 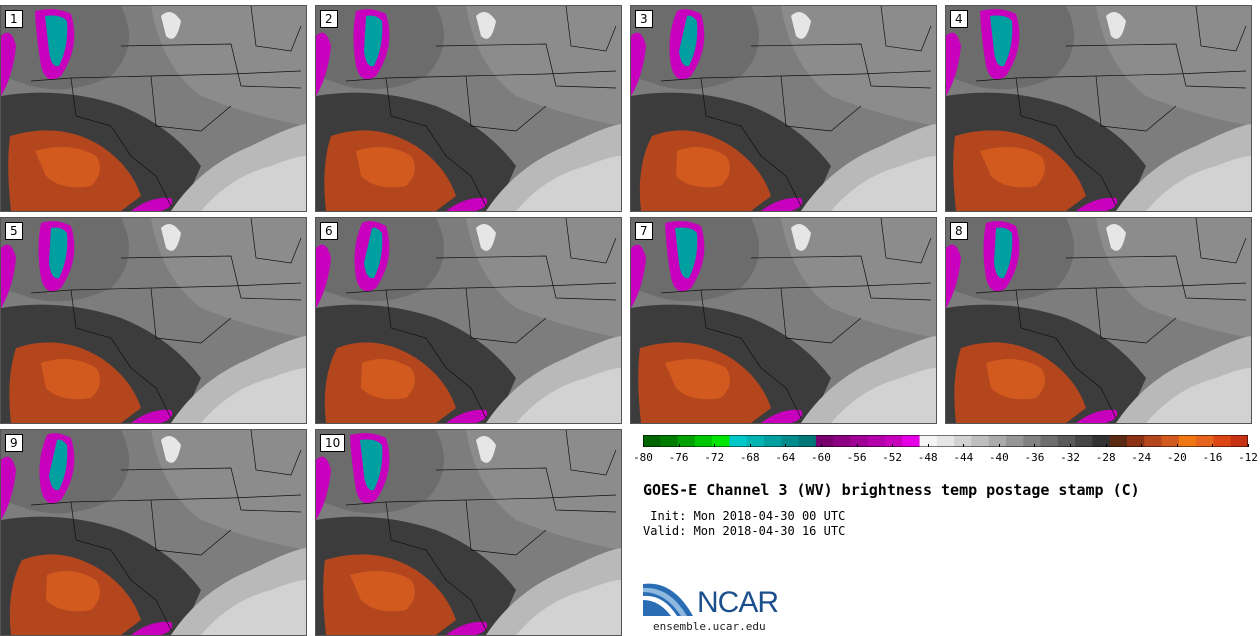 I want to click on colorbar-tick-label: -56, so click(x=856, y=457).